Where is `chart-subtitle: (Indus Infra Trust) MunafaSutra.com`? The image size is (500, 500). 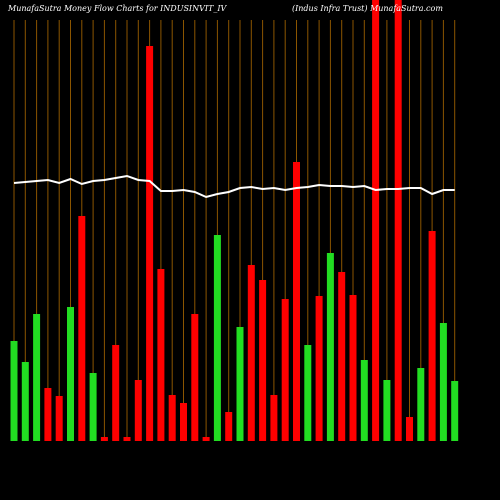 chart-subtitle: (Indus Infra Trust) MunafaSutra.com is located at coordinates (367, 8).